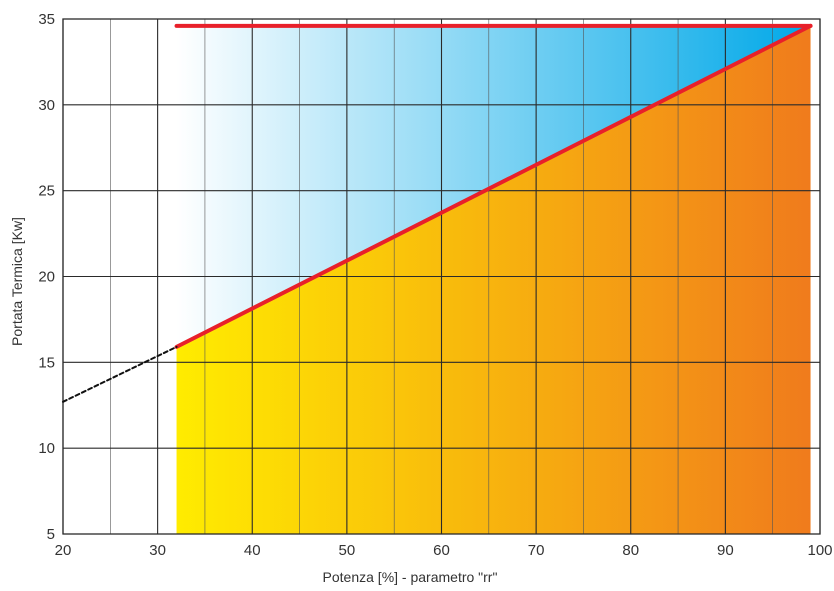  What do you see at coordinates (46, 448) in the screenshot?
I see `y-tick-label: 10` at bounding box center [46, 448].